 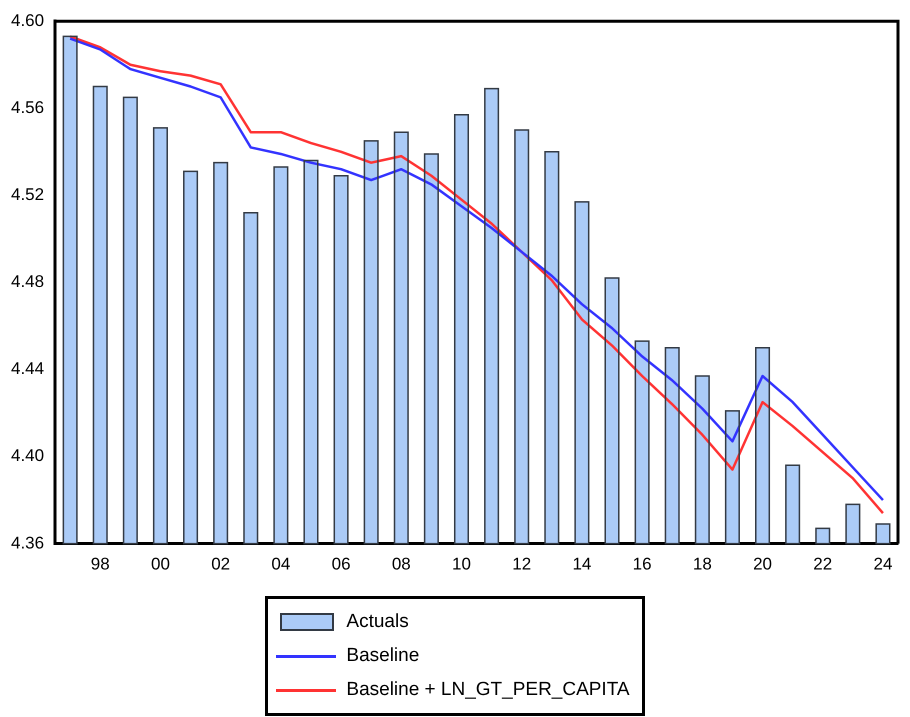 I want to click on x-tick-label: 18, so click(x=702, y=564).